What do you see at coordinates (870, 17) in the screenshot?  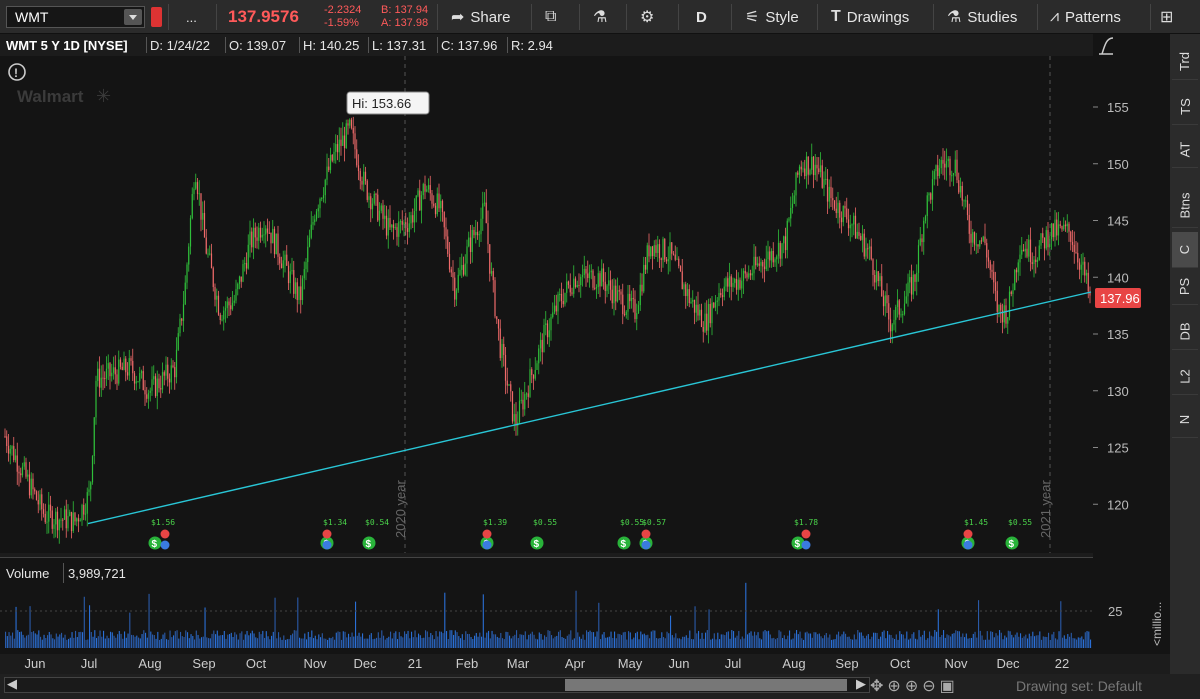 I see `drawings-button: T Drawings` at bounding box center [870, 17].